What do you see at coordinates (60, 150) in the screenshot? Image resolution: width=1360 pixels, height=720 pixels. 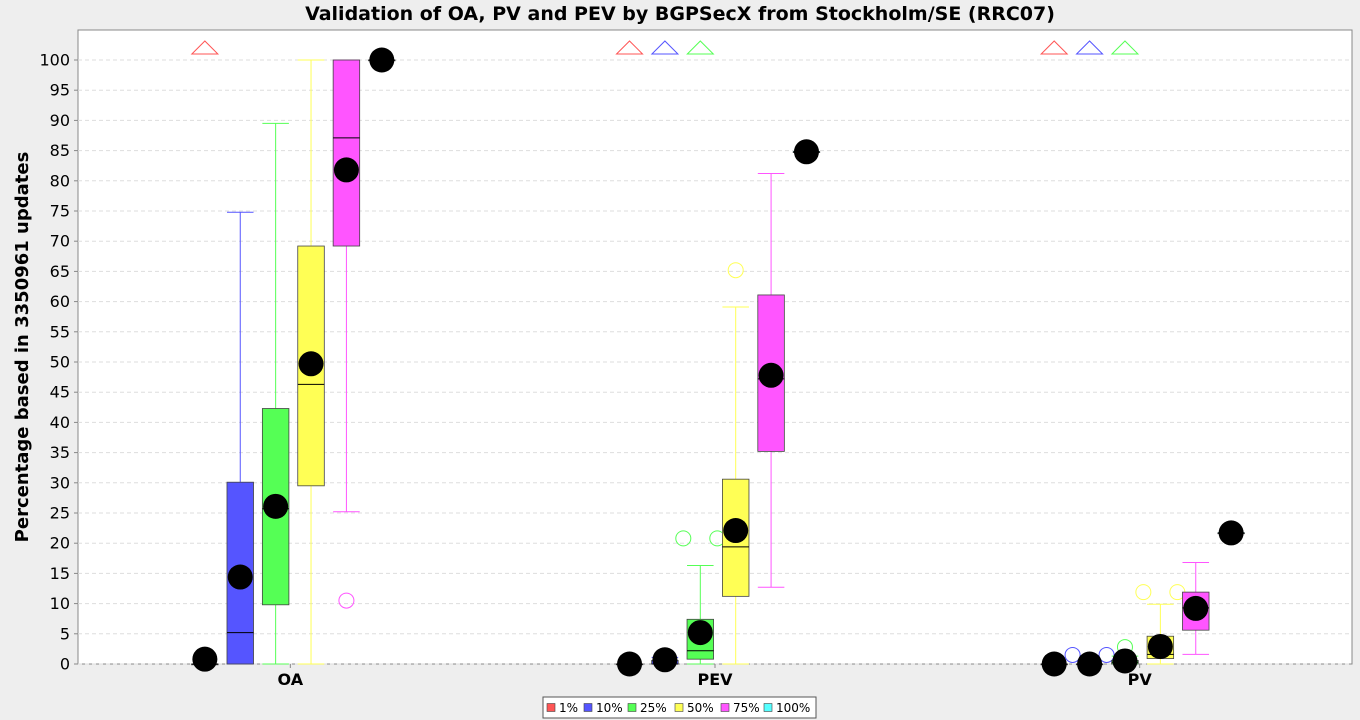 I see `y-tick-label: 85` at bounding box center [60, 150].